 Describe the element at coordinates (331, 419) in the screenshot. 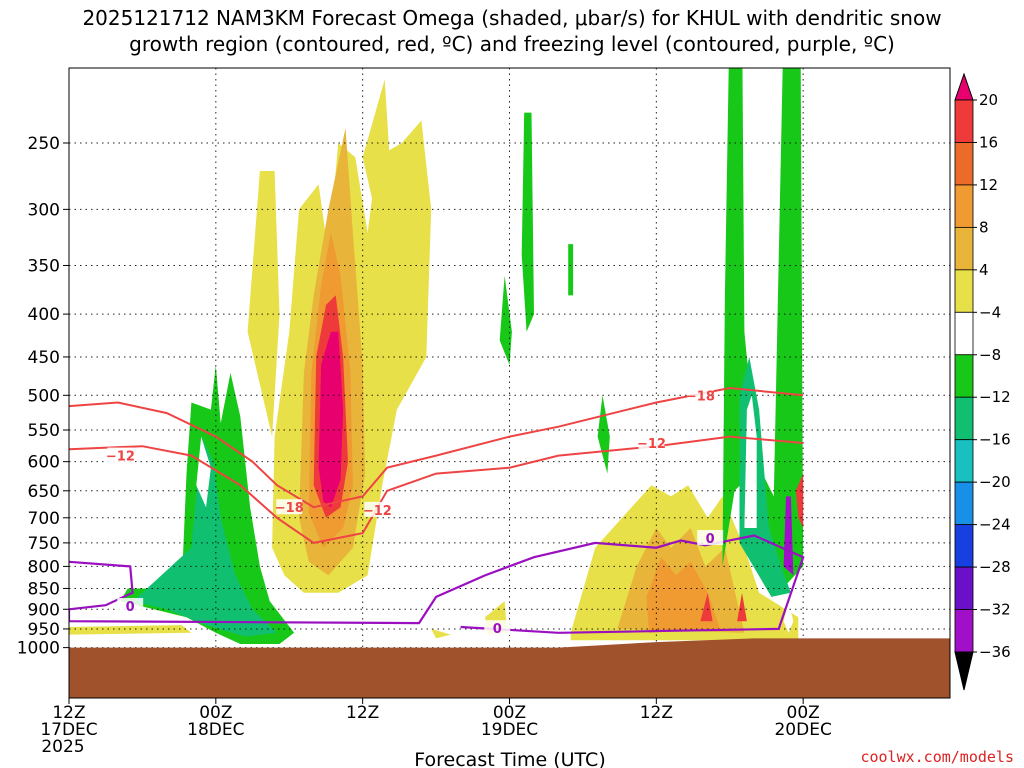

I see `omega-region-magenta` at that location.